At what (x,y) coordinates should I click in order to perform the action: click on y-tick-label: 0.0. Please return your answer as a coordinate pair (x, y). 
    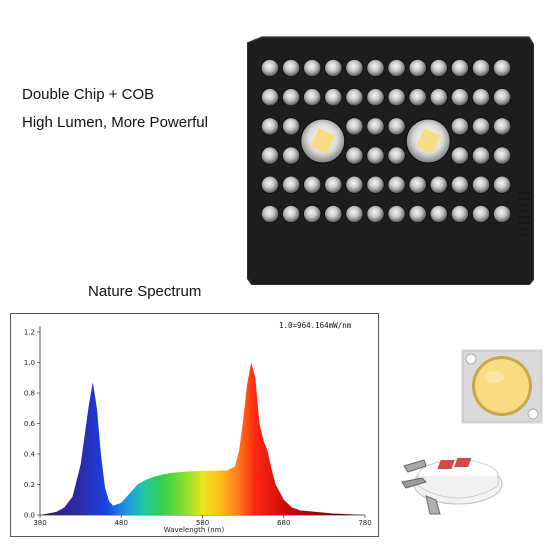
    Looking at the image, I should click on (29, 516).